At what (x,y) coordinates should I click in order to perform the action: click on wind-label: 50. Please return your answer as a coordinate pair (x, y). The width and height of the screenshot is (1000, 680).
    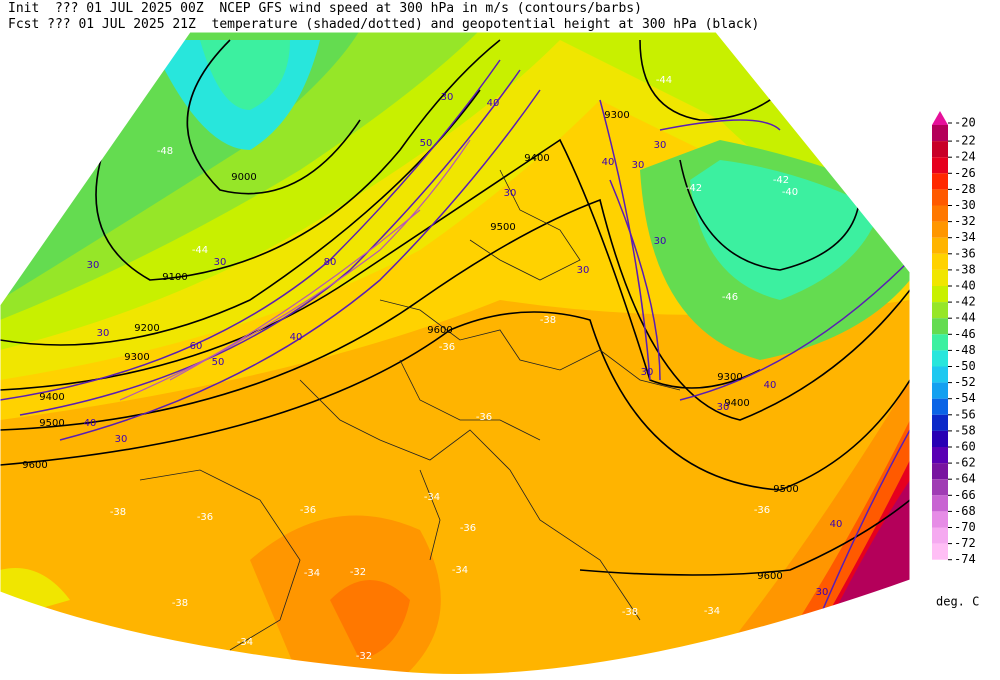
    Looking at the image, I should click on (426, 143).